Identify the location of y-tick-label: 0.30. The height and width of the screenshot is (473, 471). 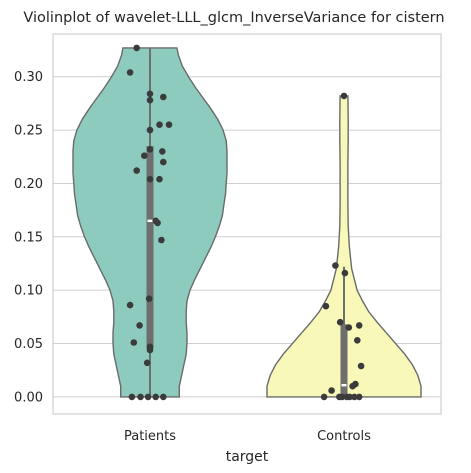
(28, 77).